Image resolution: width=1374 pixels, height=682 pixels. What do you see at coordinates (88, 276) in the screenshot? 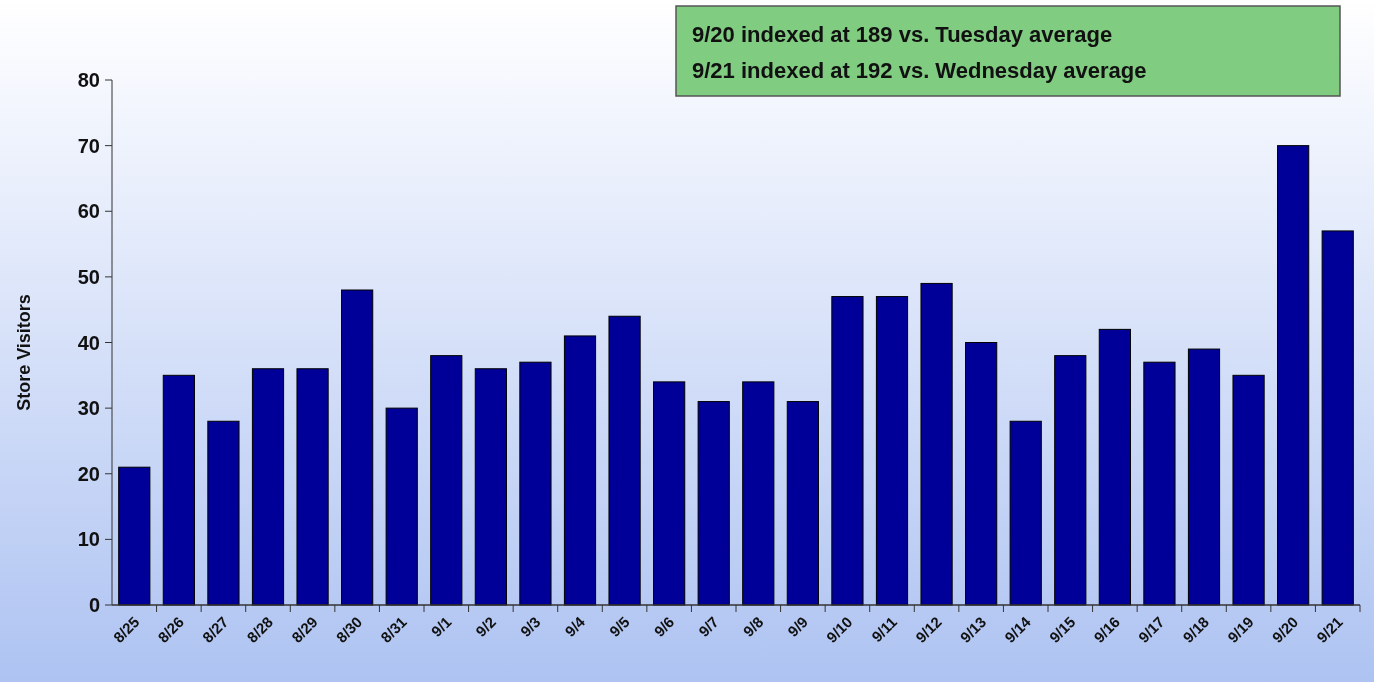
I see `y-tick-label: 50` at bounding box center [88, 276].